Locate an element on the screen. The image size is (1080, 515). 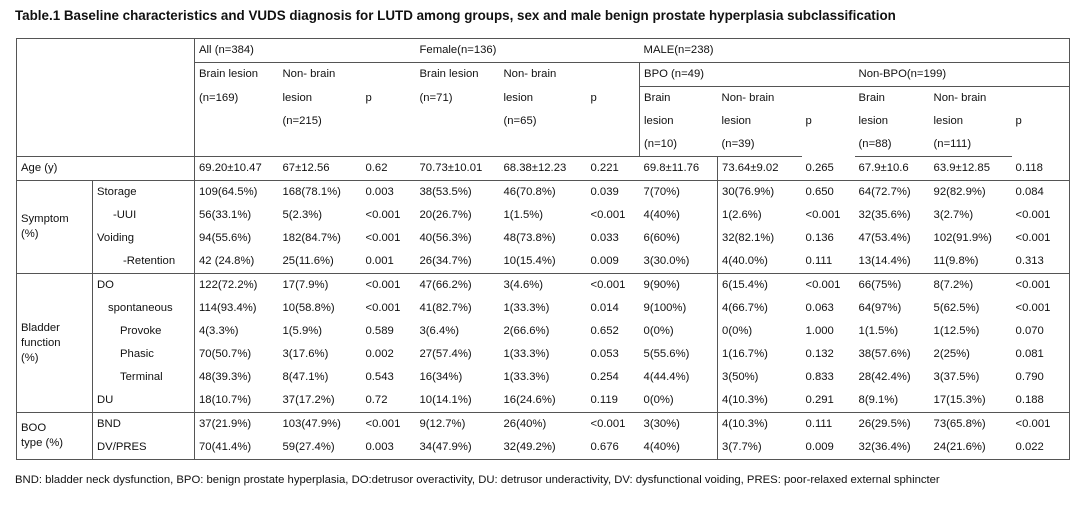
cell-voiding-11: 102(91.9%) is located at coordinates (962, 238).